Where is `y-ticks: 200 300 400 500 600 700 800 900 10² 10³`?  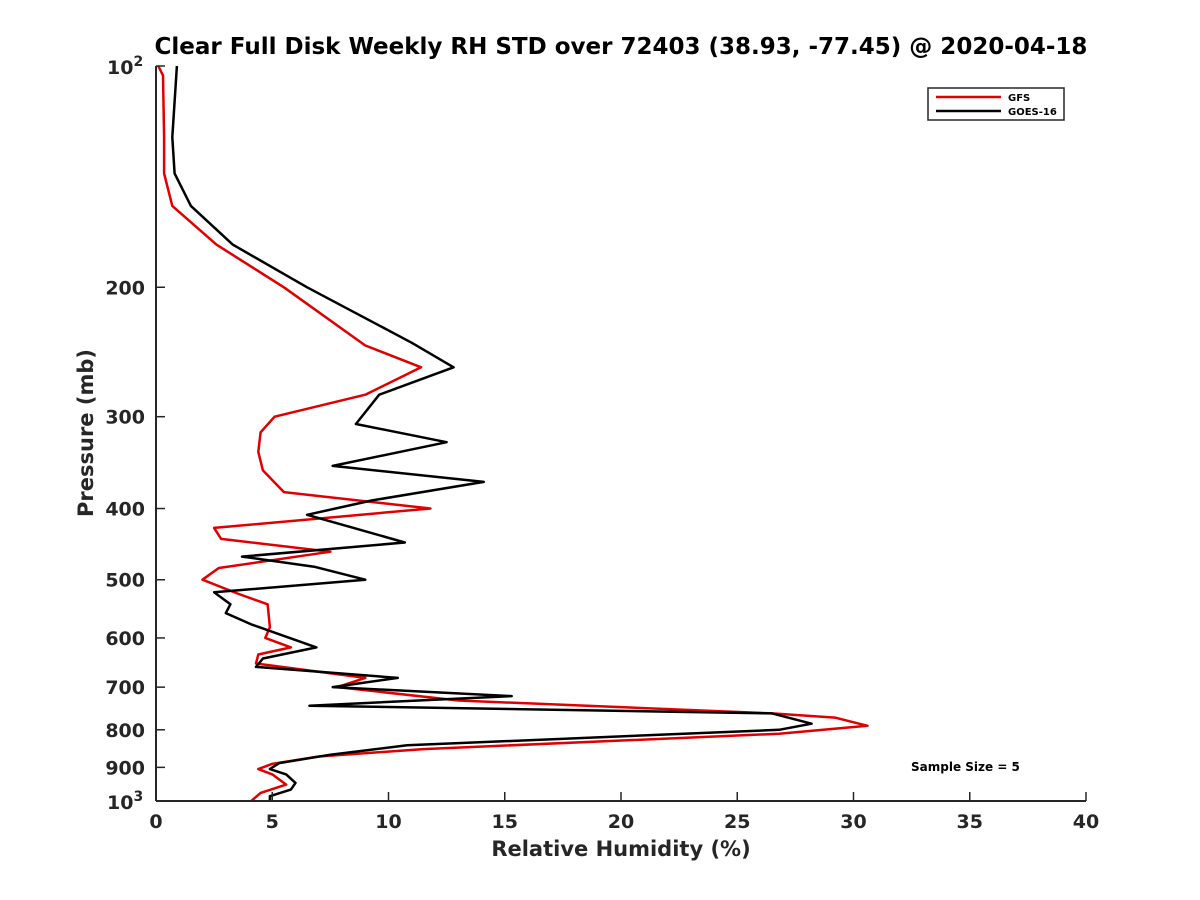 y-ticks: 200 300 400 500 600 700 800 900 10² 10³ is located at coordinates (135, 434).